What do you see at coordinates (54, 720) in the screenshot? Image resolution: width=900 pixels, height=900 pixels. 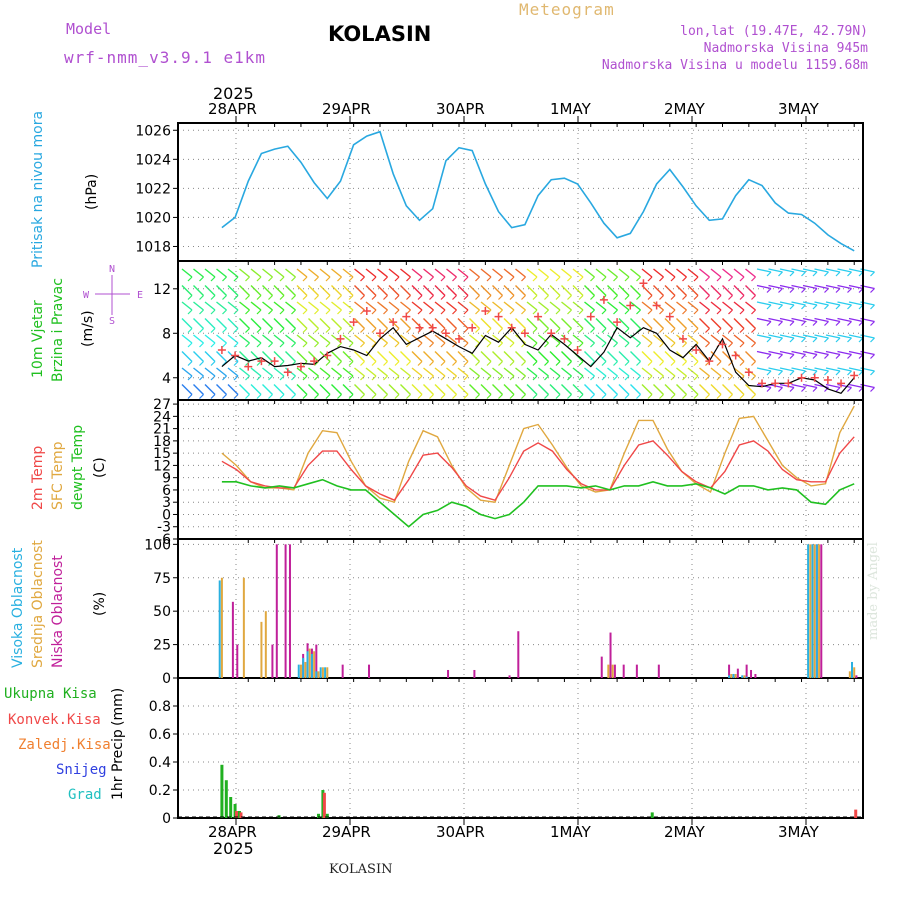 I see `precip-legend-conv: Konvek.Kisa` at bounding box center [54, 720].